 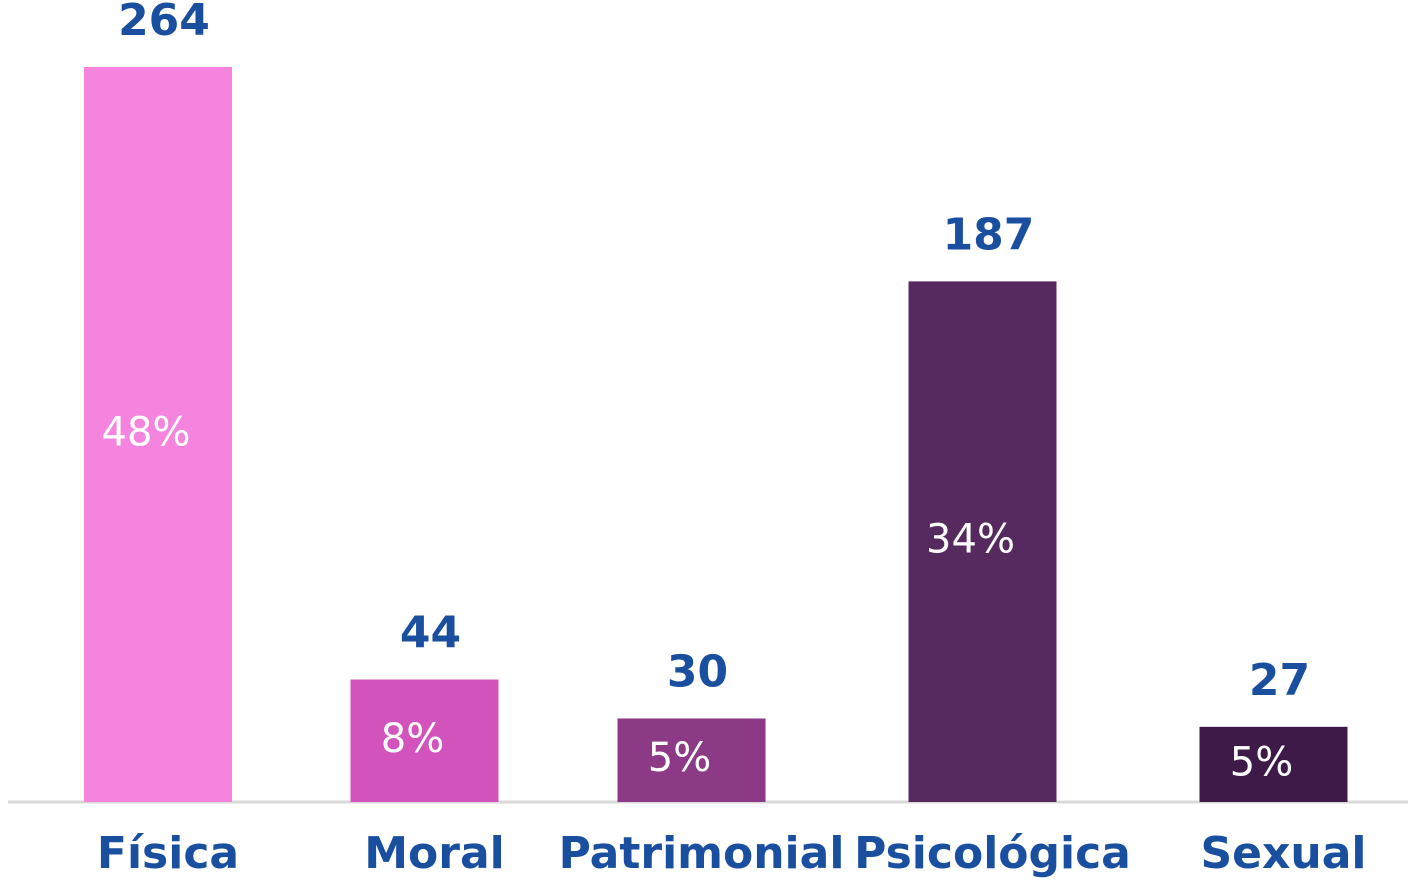 I want to click on value-label: 30, so click(x=697, y=671).